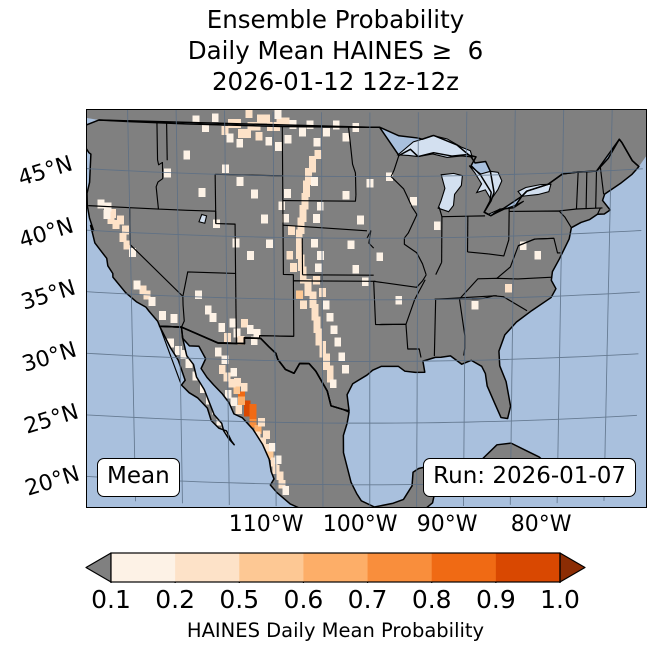 The height and width of the screenshot is (658, 671). Describe the element at coordinates (303, 599) in the screenshot. I see `colorbar-tick: 0.6` at that location.